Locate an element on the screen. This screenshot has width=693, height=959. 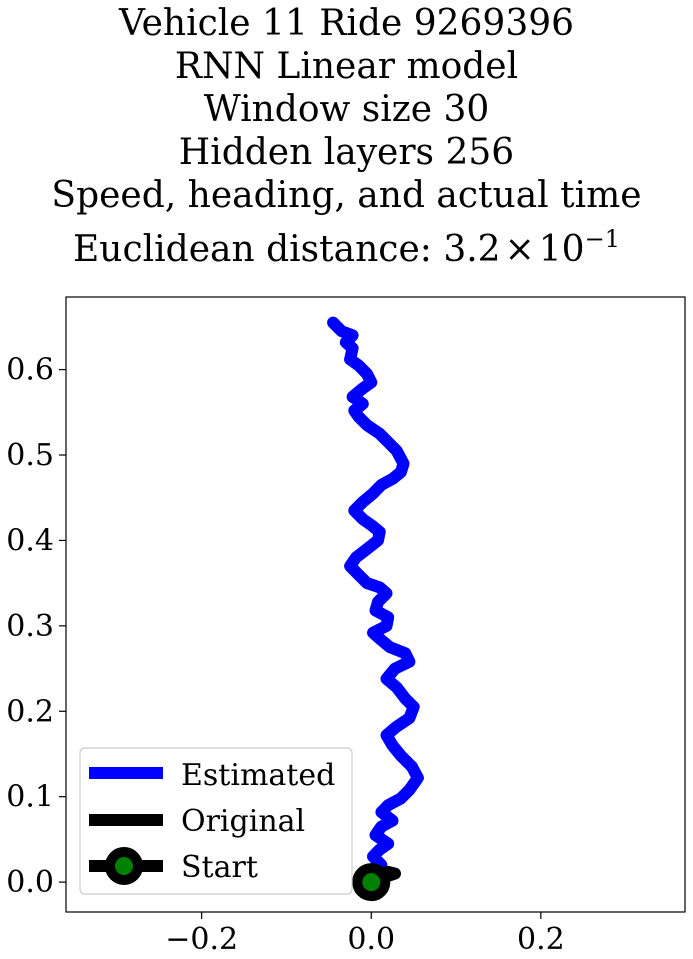
y-tick-label: 0.1 is located at coordinates (30, 797).